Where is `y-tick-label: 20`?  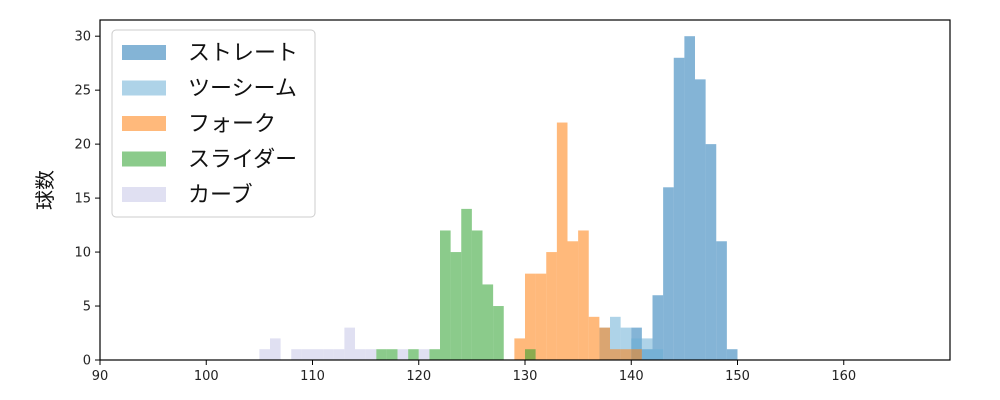
y-tick-label: 20 is located at coordinates (82, 145).